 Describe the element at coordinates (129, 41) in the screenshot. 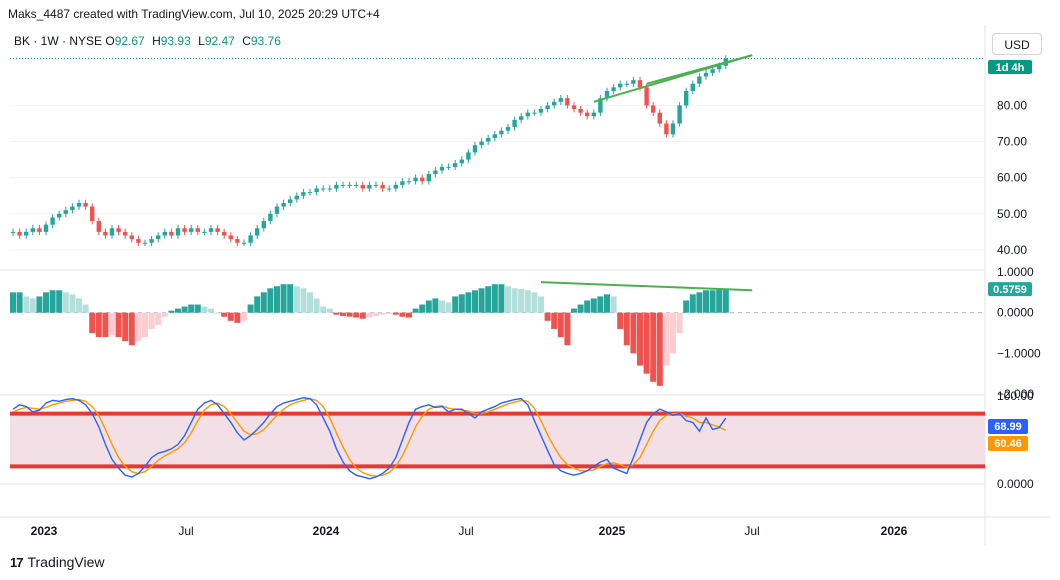

I see `legend-open-value: 92.67` at that location.